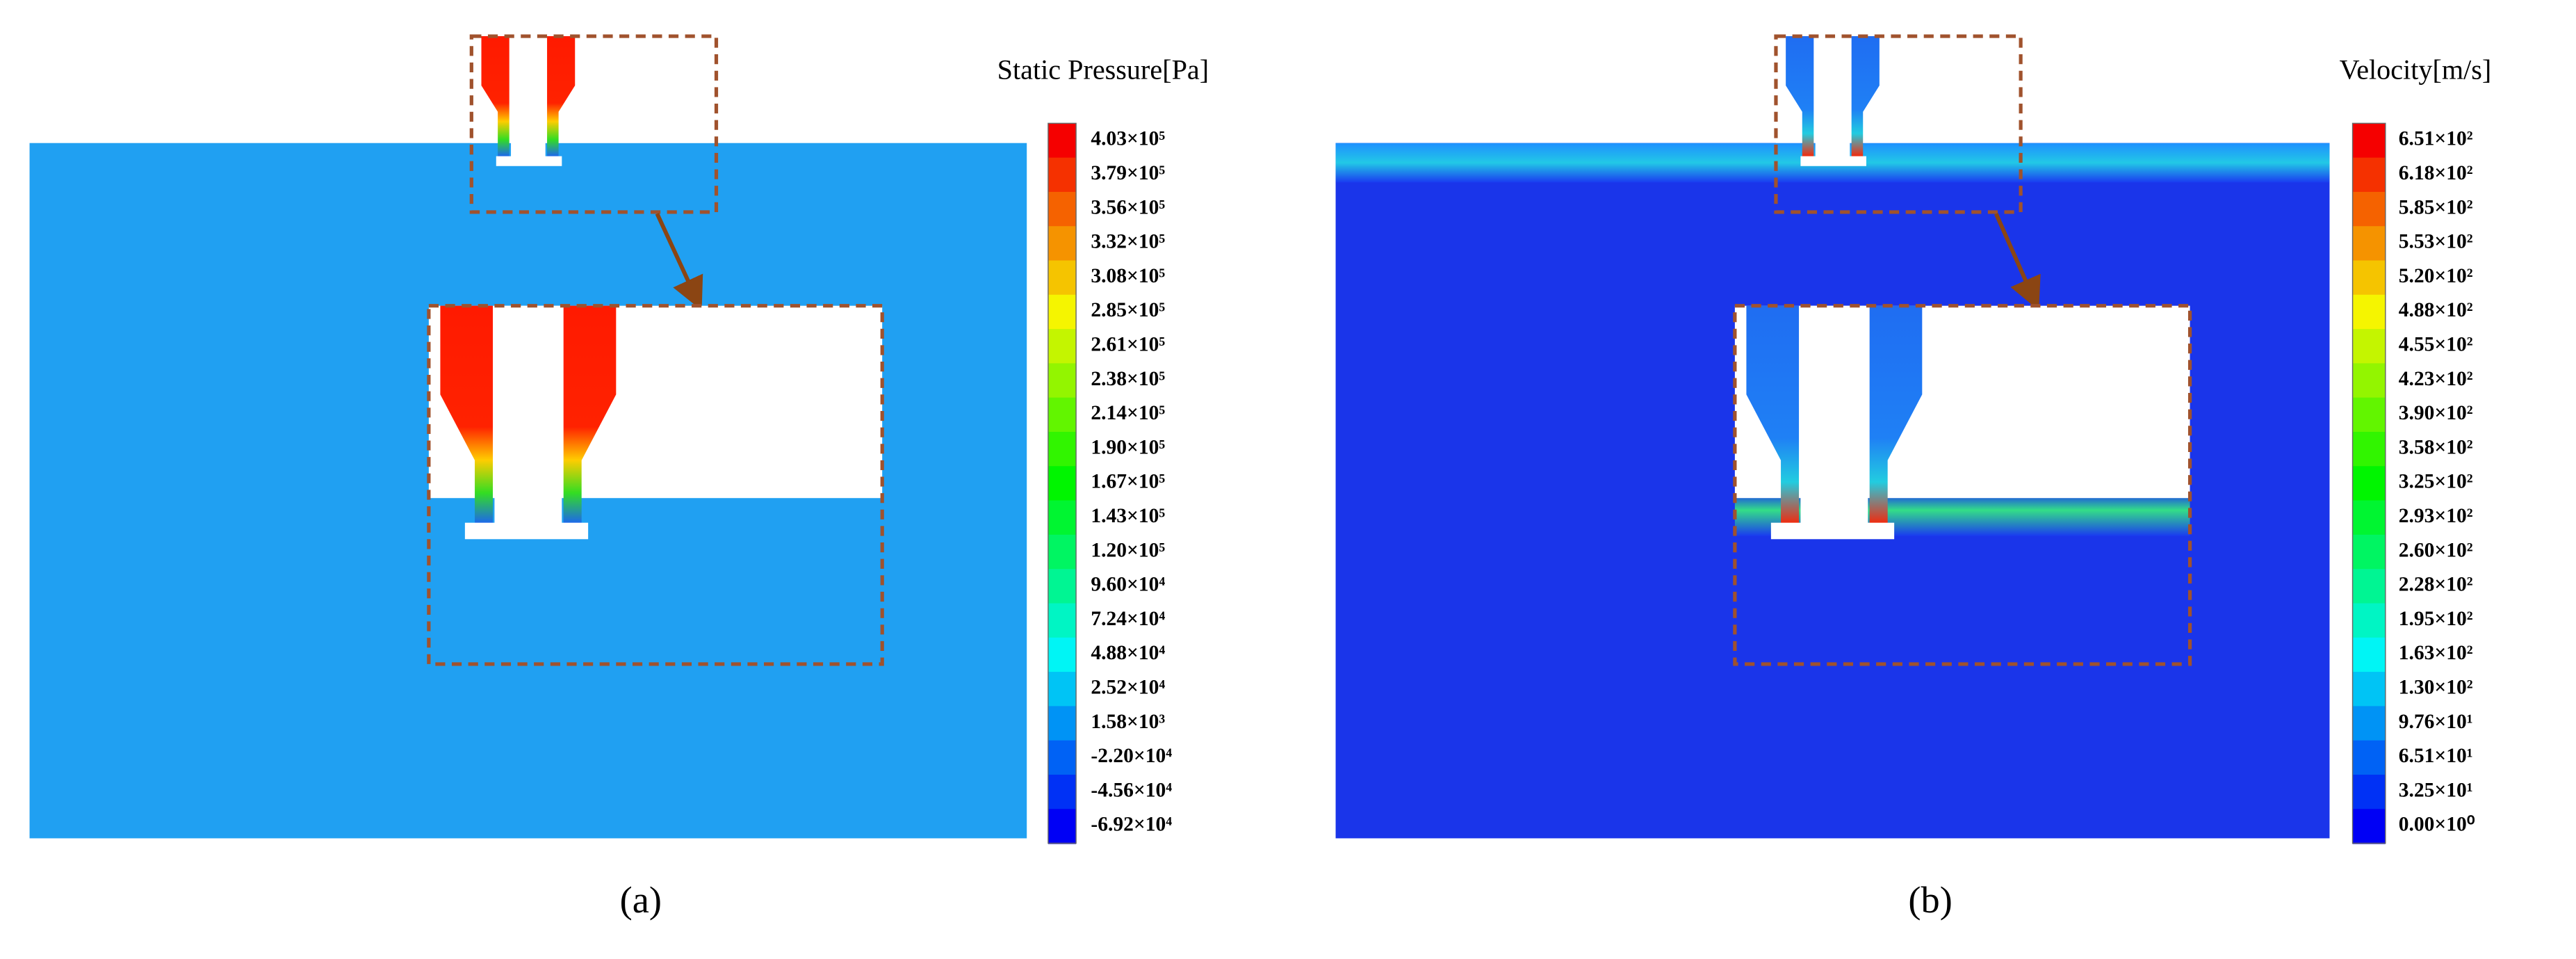  What do you see at coordinates (1128, 653) in the screenshot?
I see `colorbar-label: 4.88×10⁴` at bounding box center [1128, 653].